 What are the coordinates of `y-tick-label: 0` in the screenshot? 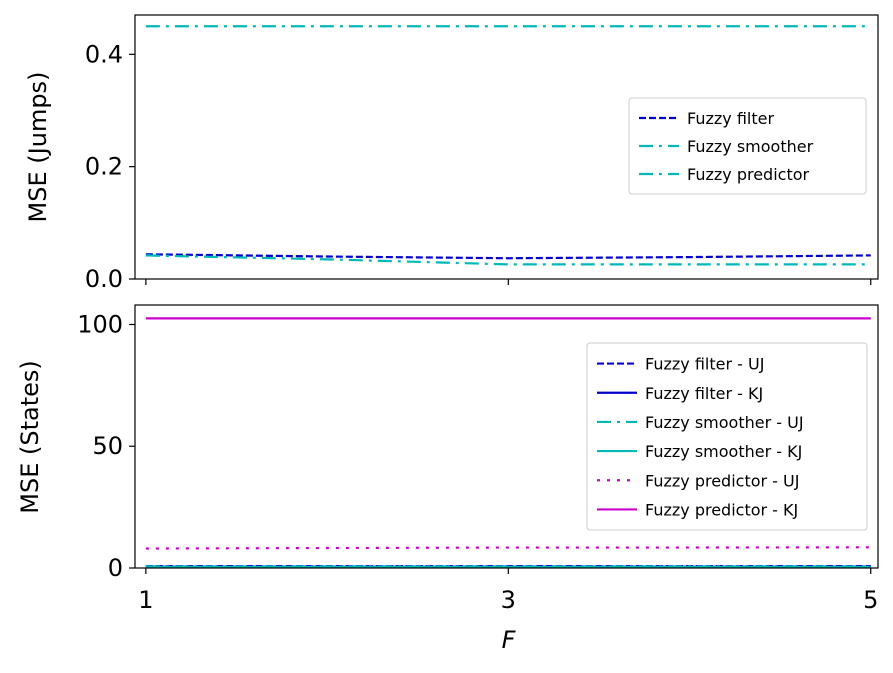 It's located at (115, 568).